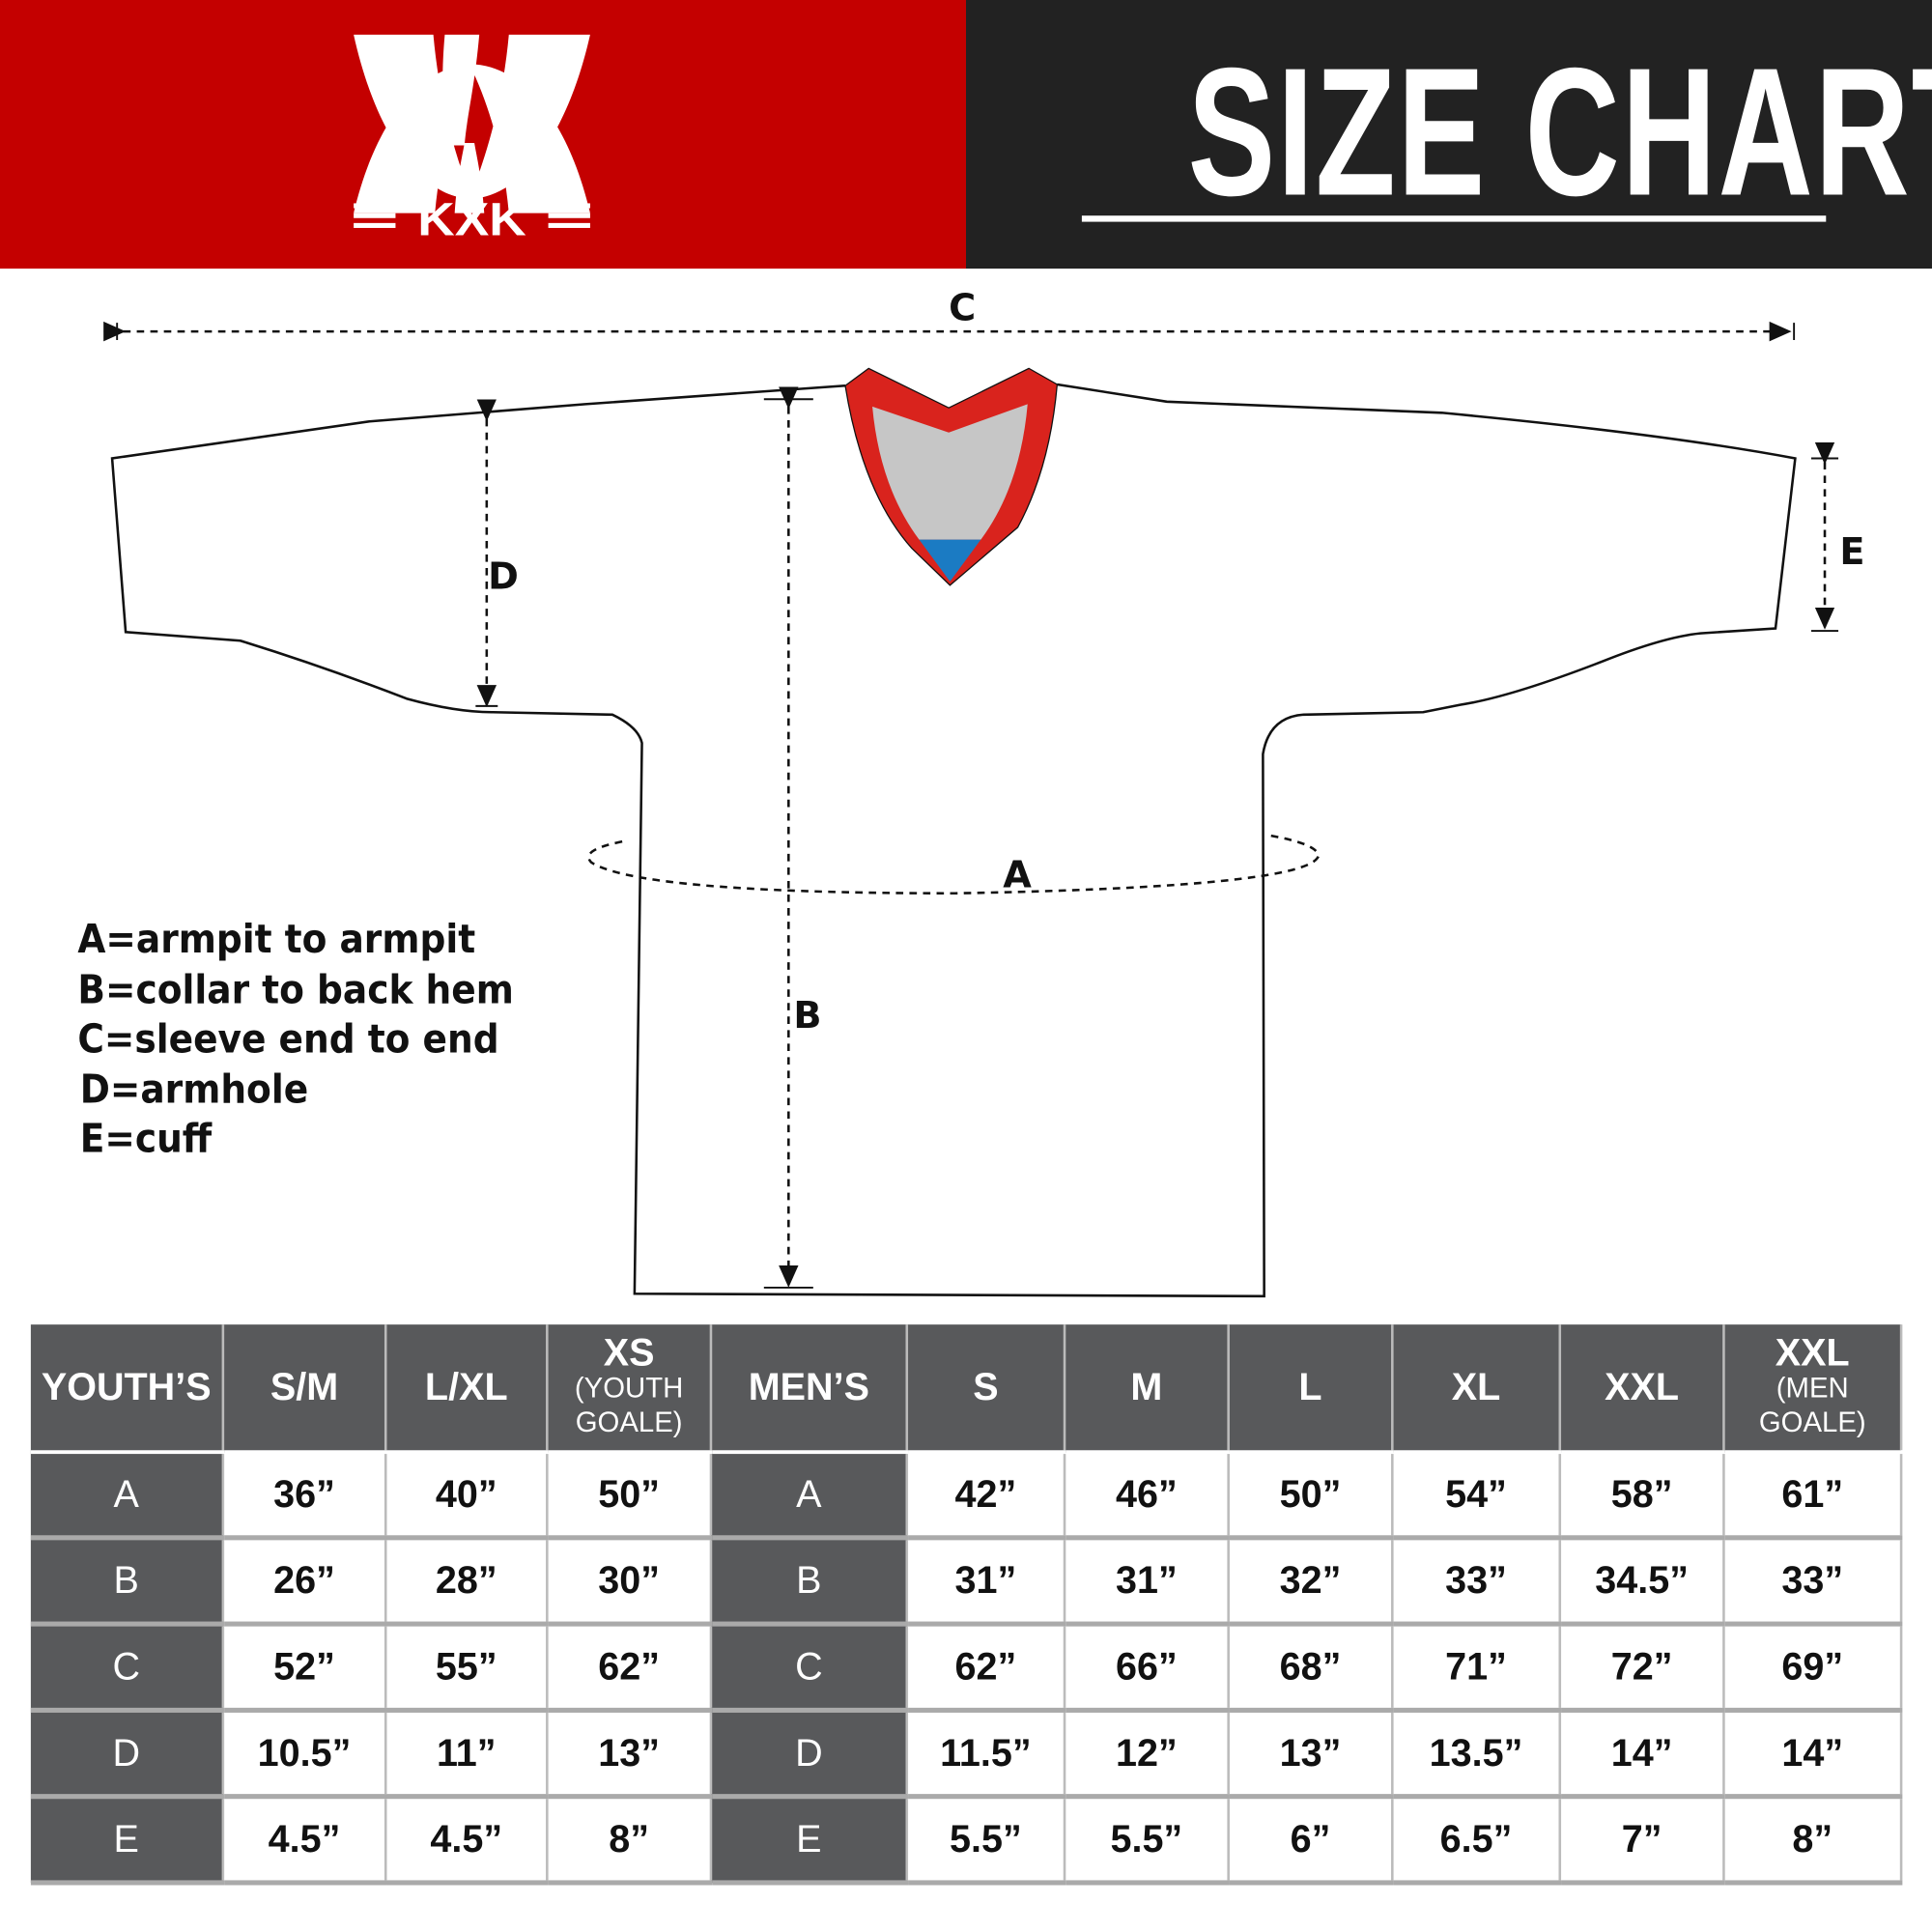 Image resolution: width=1932 pixels, height=1932 pixels. Describe the element at coordinates (1146, 1386) in the screenshot. I see `column-header-label: M` at that location.